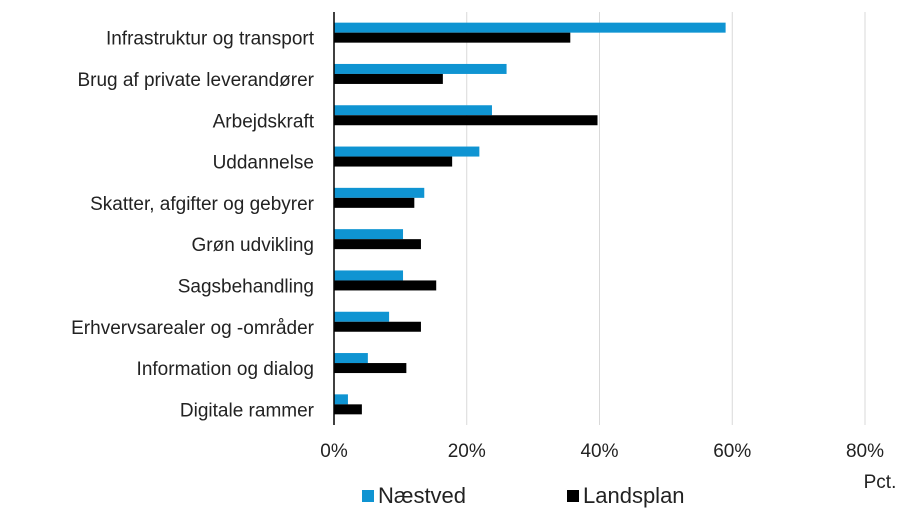 The width and height of the screenshot is (897, 510). What do you see at coordinates (880, 482) in the screenshot?
I see `x-axis-label: Pct.` at bounding box center [880, 482].